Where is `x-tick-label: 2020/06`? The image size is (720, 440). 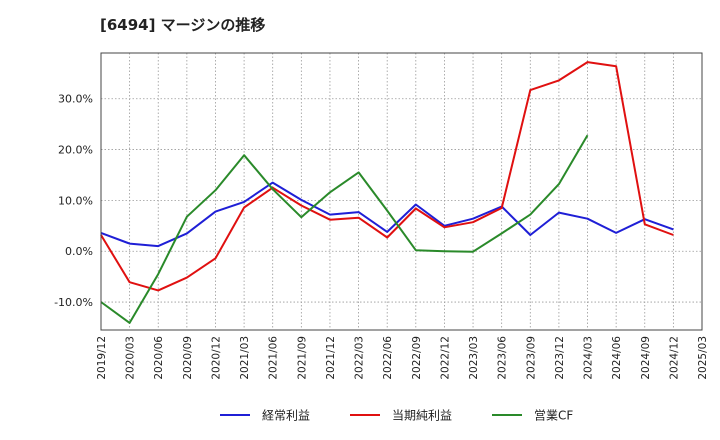
x-tick-label: 2020/06 is located at coordinates (159, 358).